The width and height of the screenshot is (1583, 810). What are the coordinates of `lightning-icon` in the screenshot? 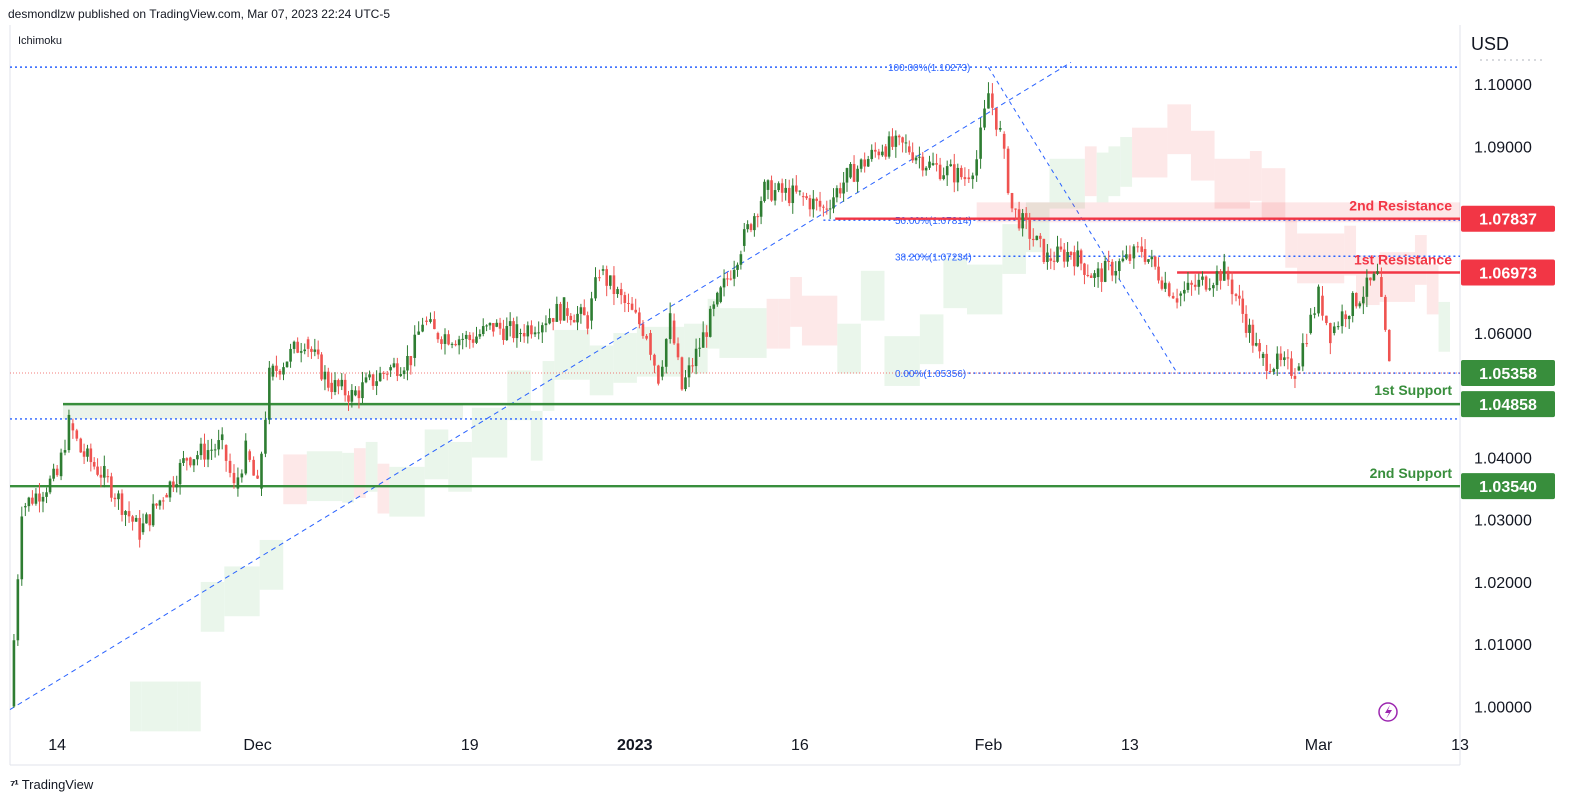 It's located at (1388, 712).